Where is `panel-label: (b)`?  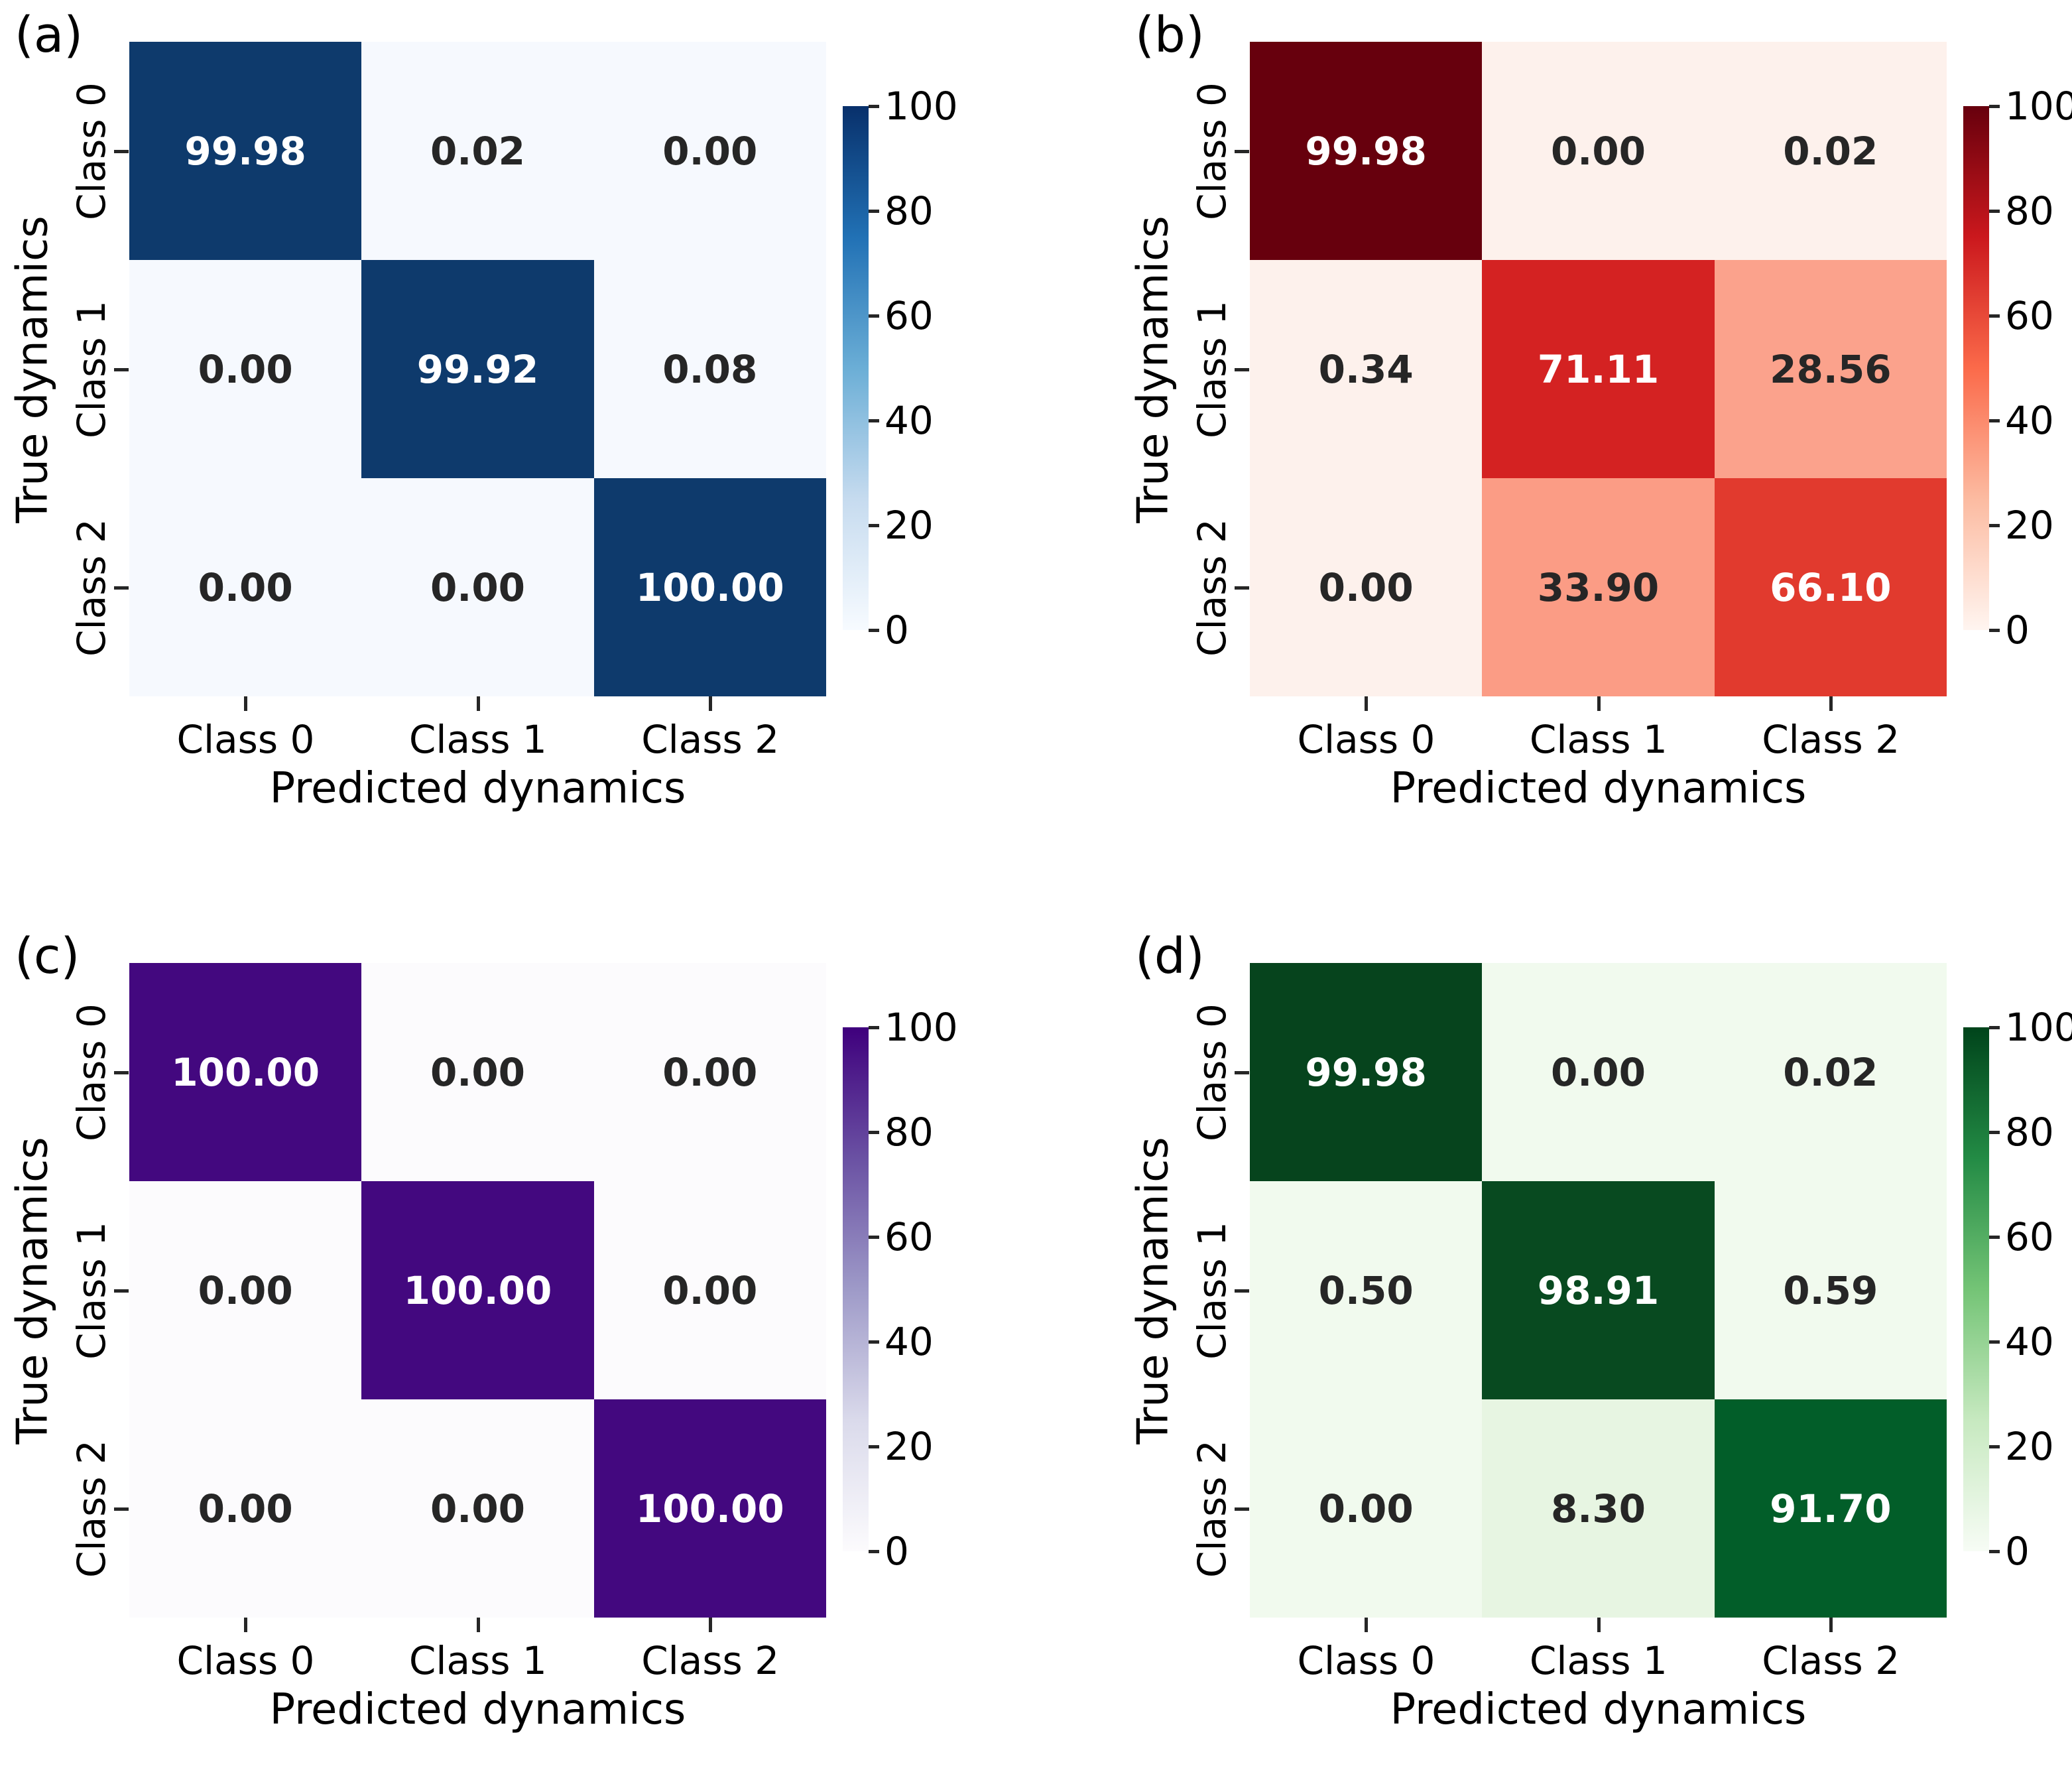
panel-label: (b) is located at coordinates (1170, 35).